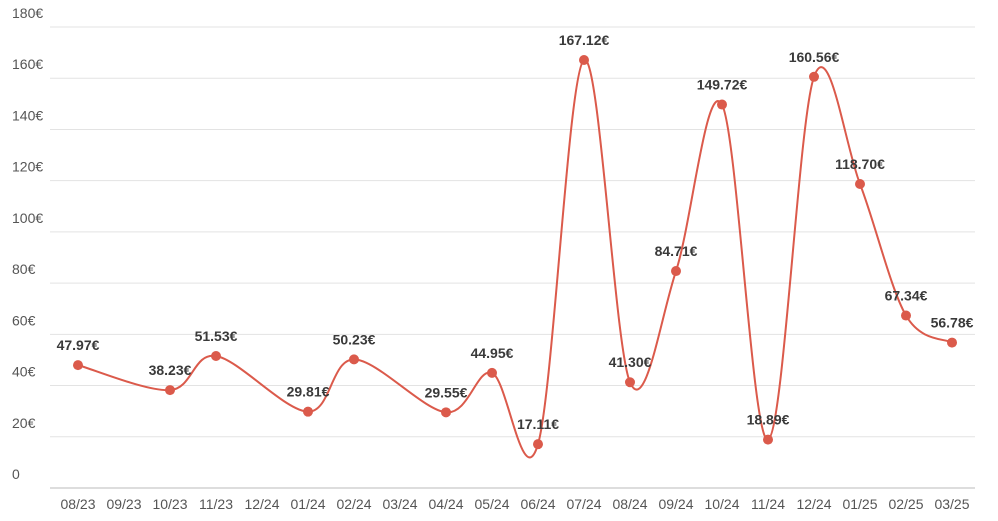 This screenshot has width=998, height=521. I want to click on y-tick-label: 40€, so click(24, 372).